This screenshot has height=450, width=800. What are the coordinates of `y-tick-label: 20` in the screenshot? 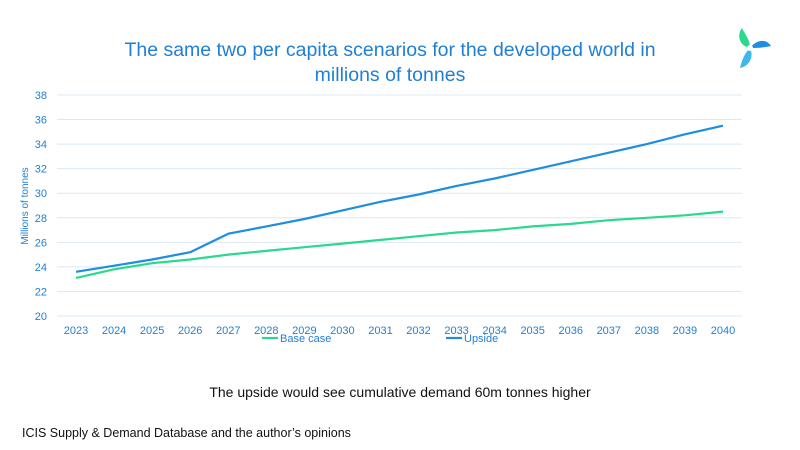 It's located at (41, 317).